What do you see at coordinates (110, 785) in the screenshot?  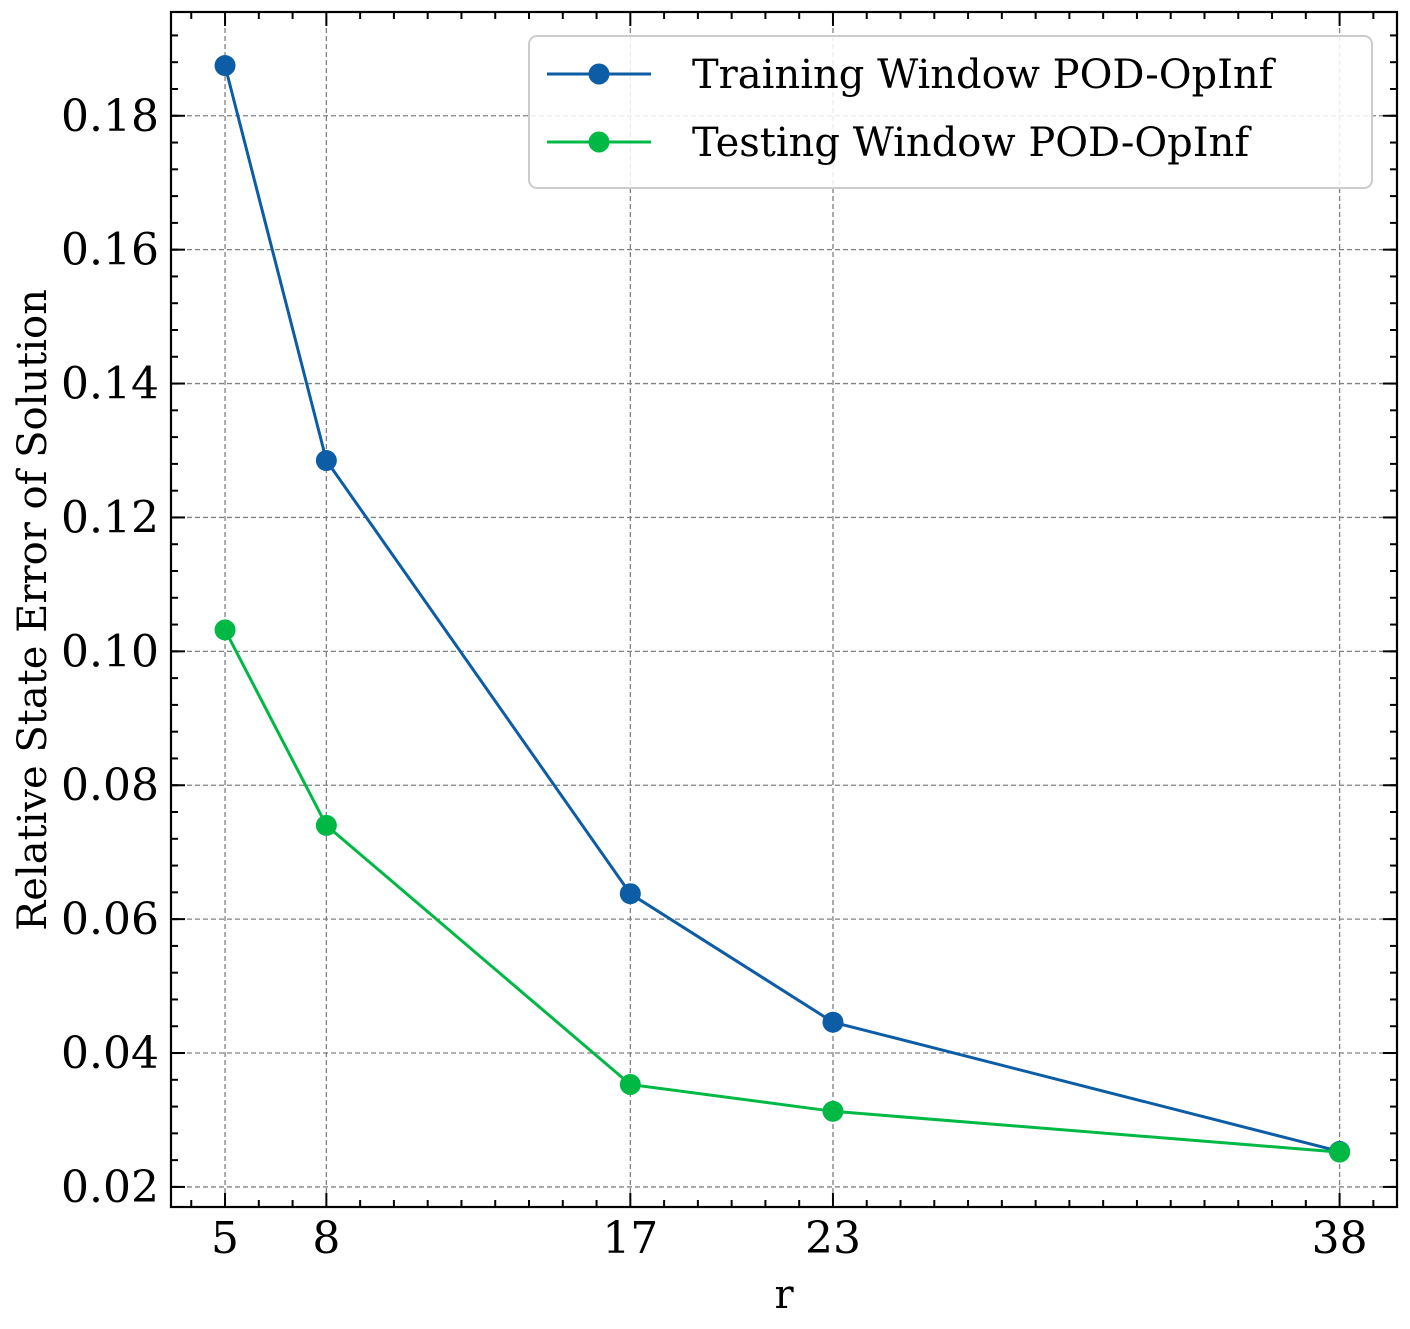 I see `y-tick-label: 0.08` at bounding box center [110, 785].